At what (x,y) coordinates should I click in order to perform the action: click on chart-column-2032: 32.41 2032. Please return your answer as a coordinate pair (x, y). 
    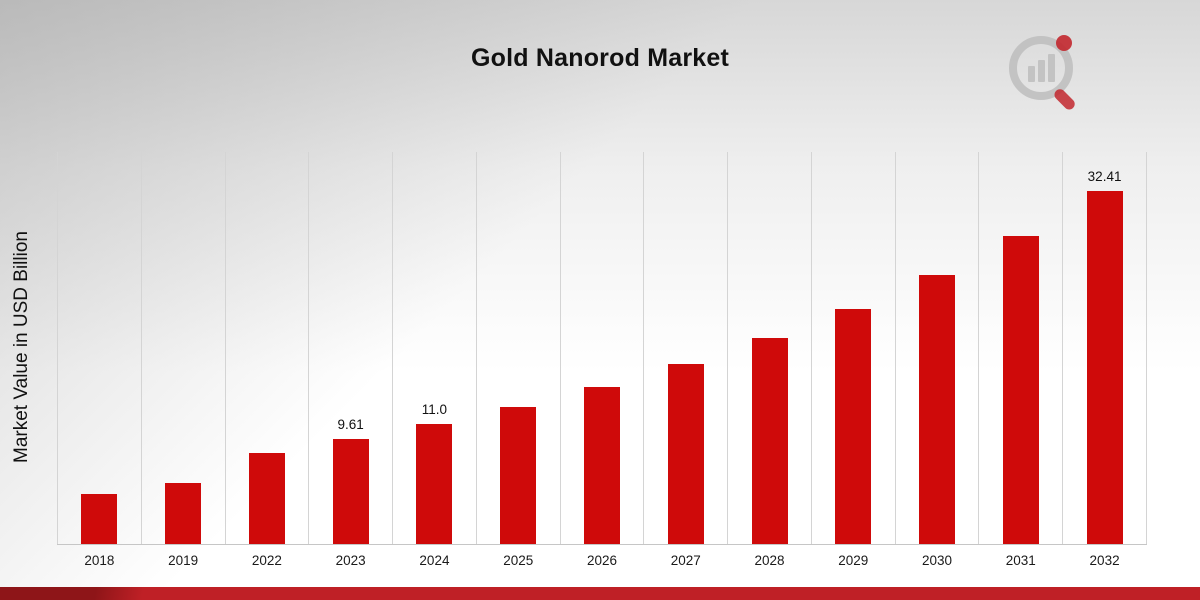
    Looking at the image, I should click on (1104, 360).